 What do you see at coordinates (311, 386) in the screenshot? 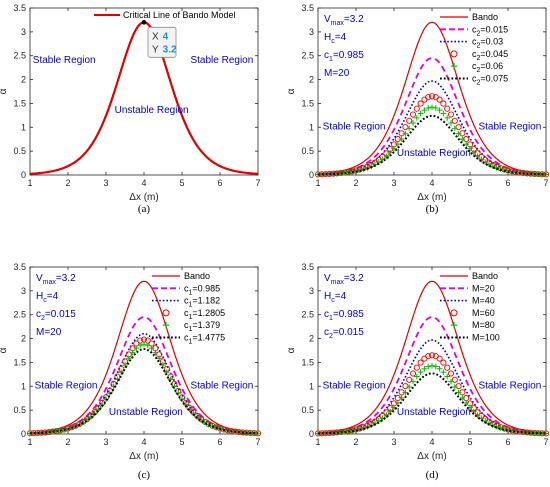
I see `y-tick-label: 1` at bounding box center [311, 386].